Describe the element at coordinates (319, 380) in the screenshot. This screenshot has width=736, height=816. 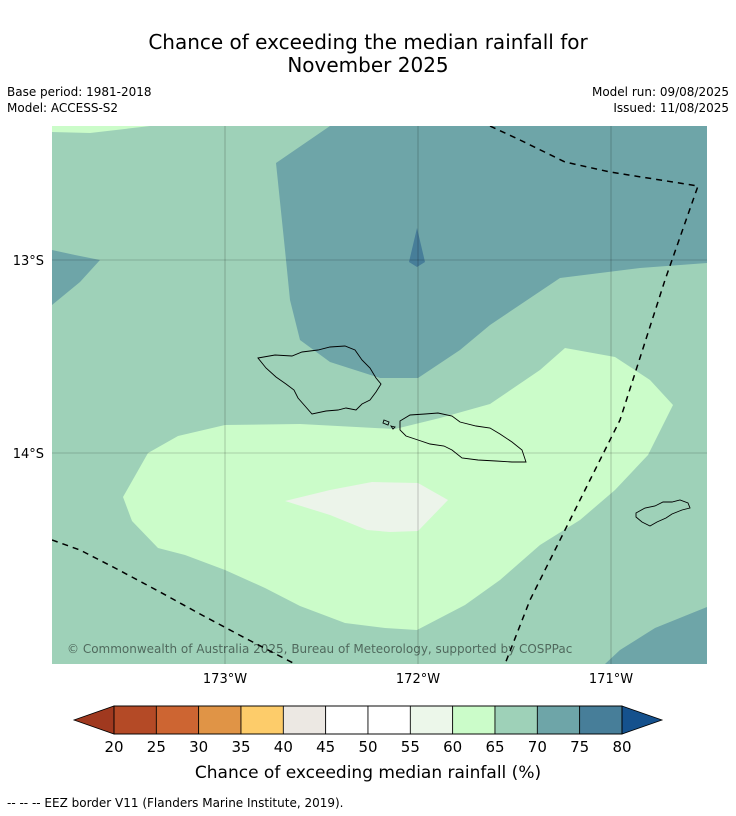
I see `island-savaii` at that location.